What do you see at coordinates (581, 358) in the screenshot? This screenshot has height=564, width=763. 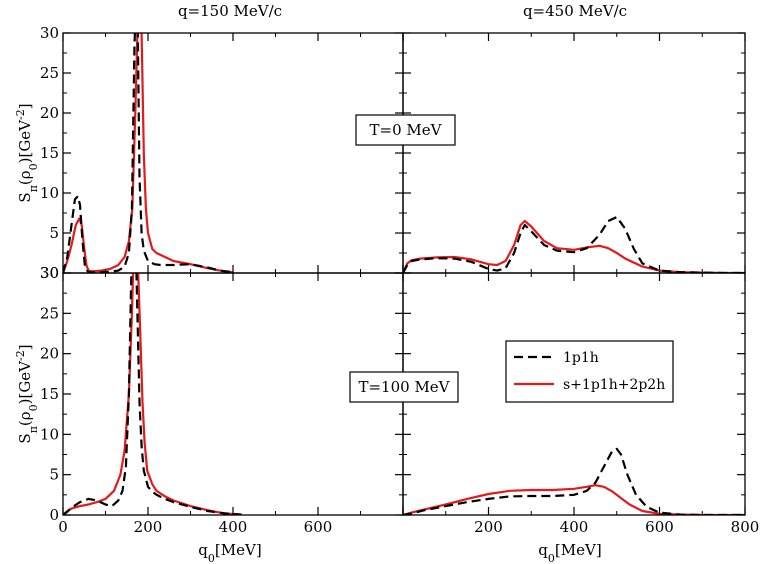 I see `legend-label-1p1h: 1p1h` at bounding box center [581, 358].